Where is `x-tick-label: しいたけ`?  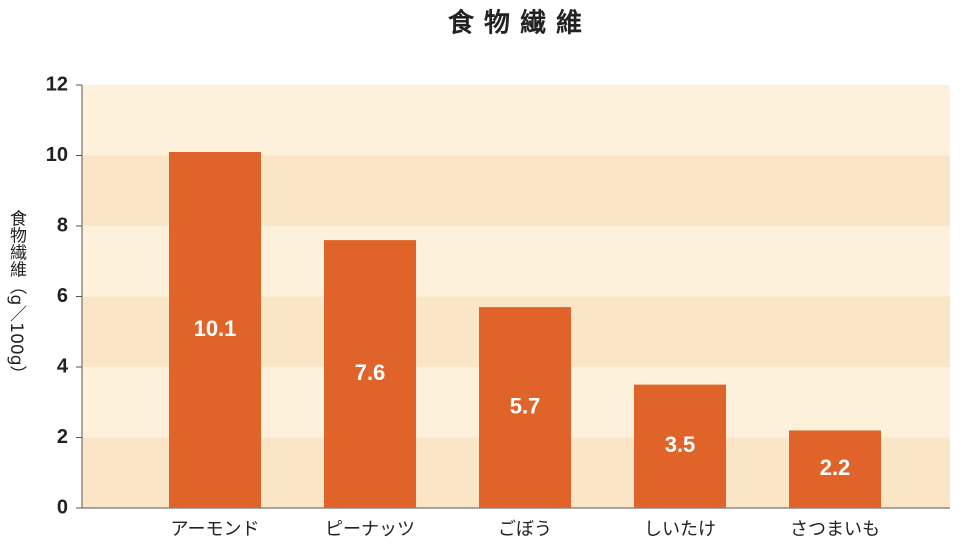
x-tick-label: しいたけ is located at coordinates (680, 529).